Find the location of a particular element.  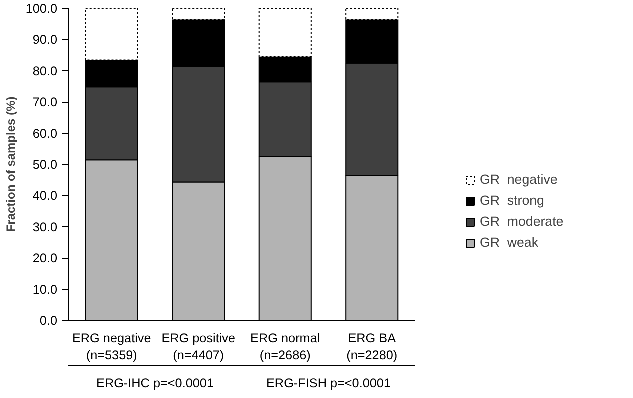

y-tick-label: 70.0 is located at coordinates (45, 103).